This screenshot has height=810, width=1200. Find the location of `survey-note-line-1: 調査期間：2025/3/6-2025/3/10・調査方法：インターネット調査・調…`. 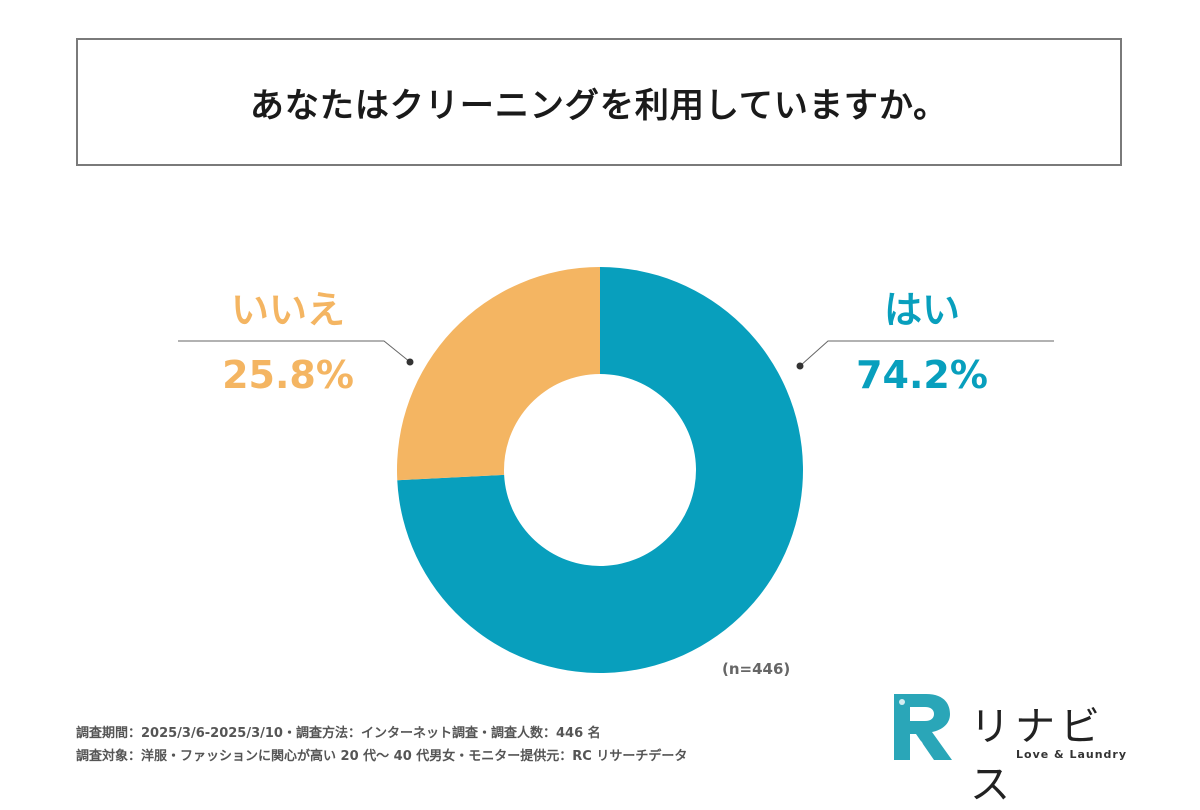

survey-note-line-1: 調査期間：2025/3/6-2025/3/10・調査方法：インターネット調査・調… is located at coordinates (338, 733).